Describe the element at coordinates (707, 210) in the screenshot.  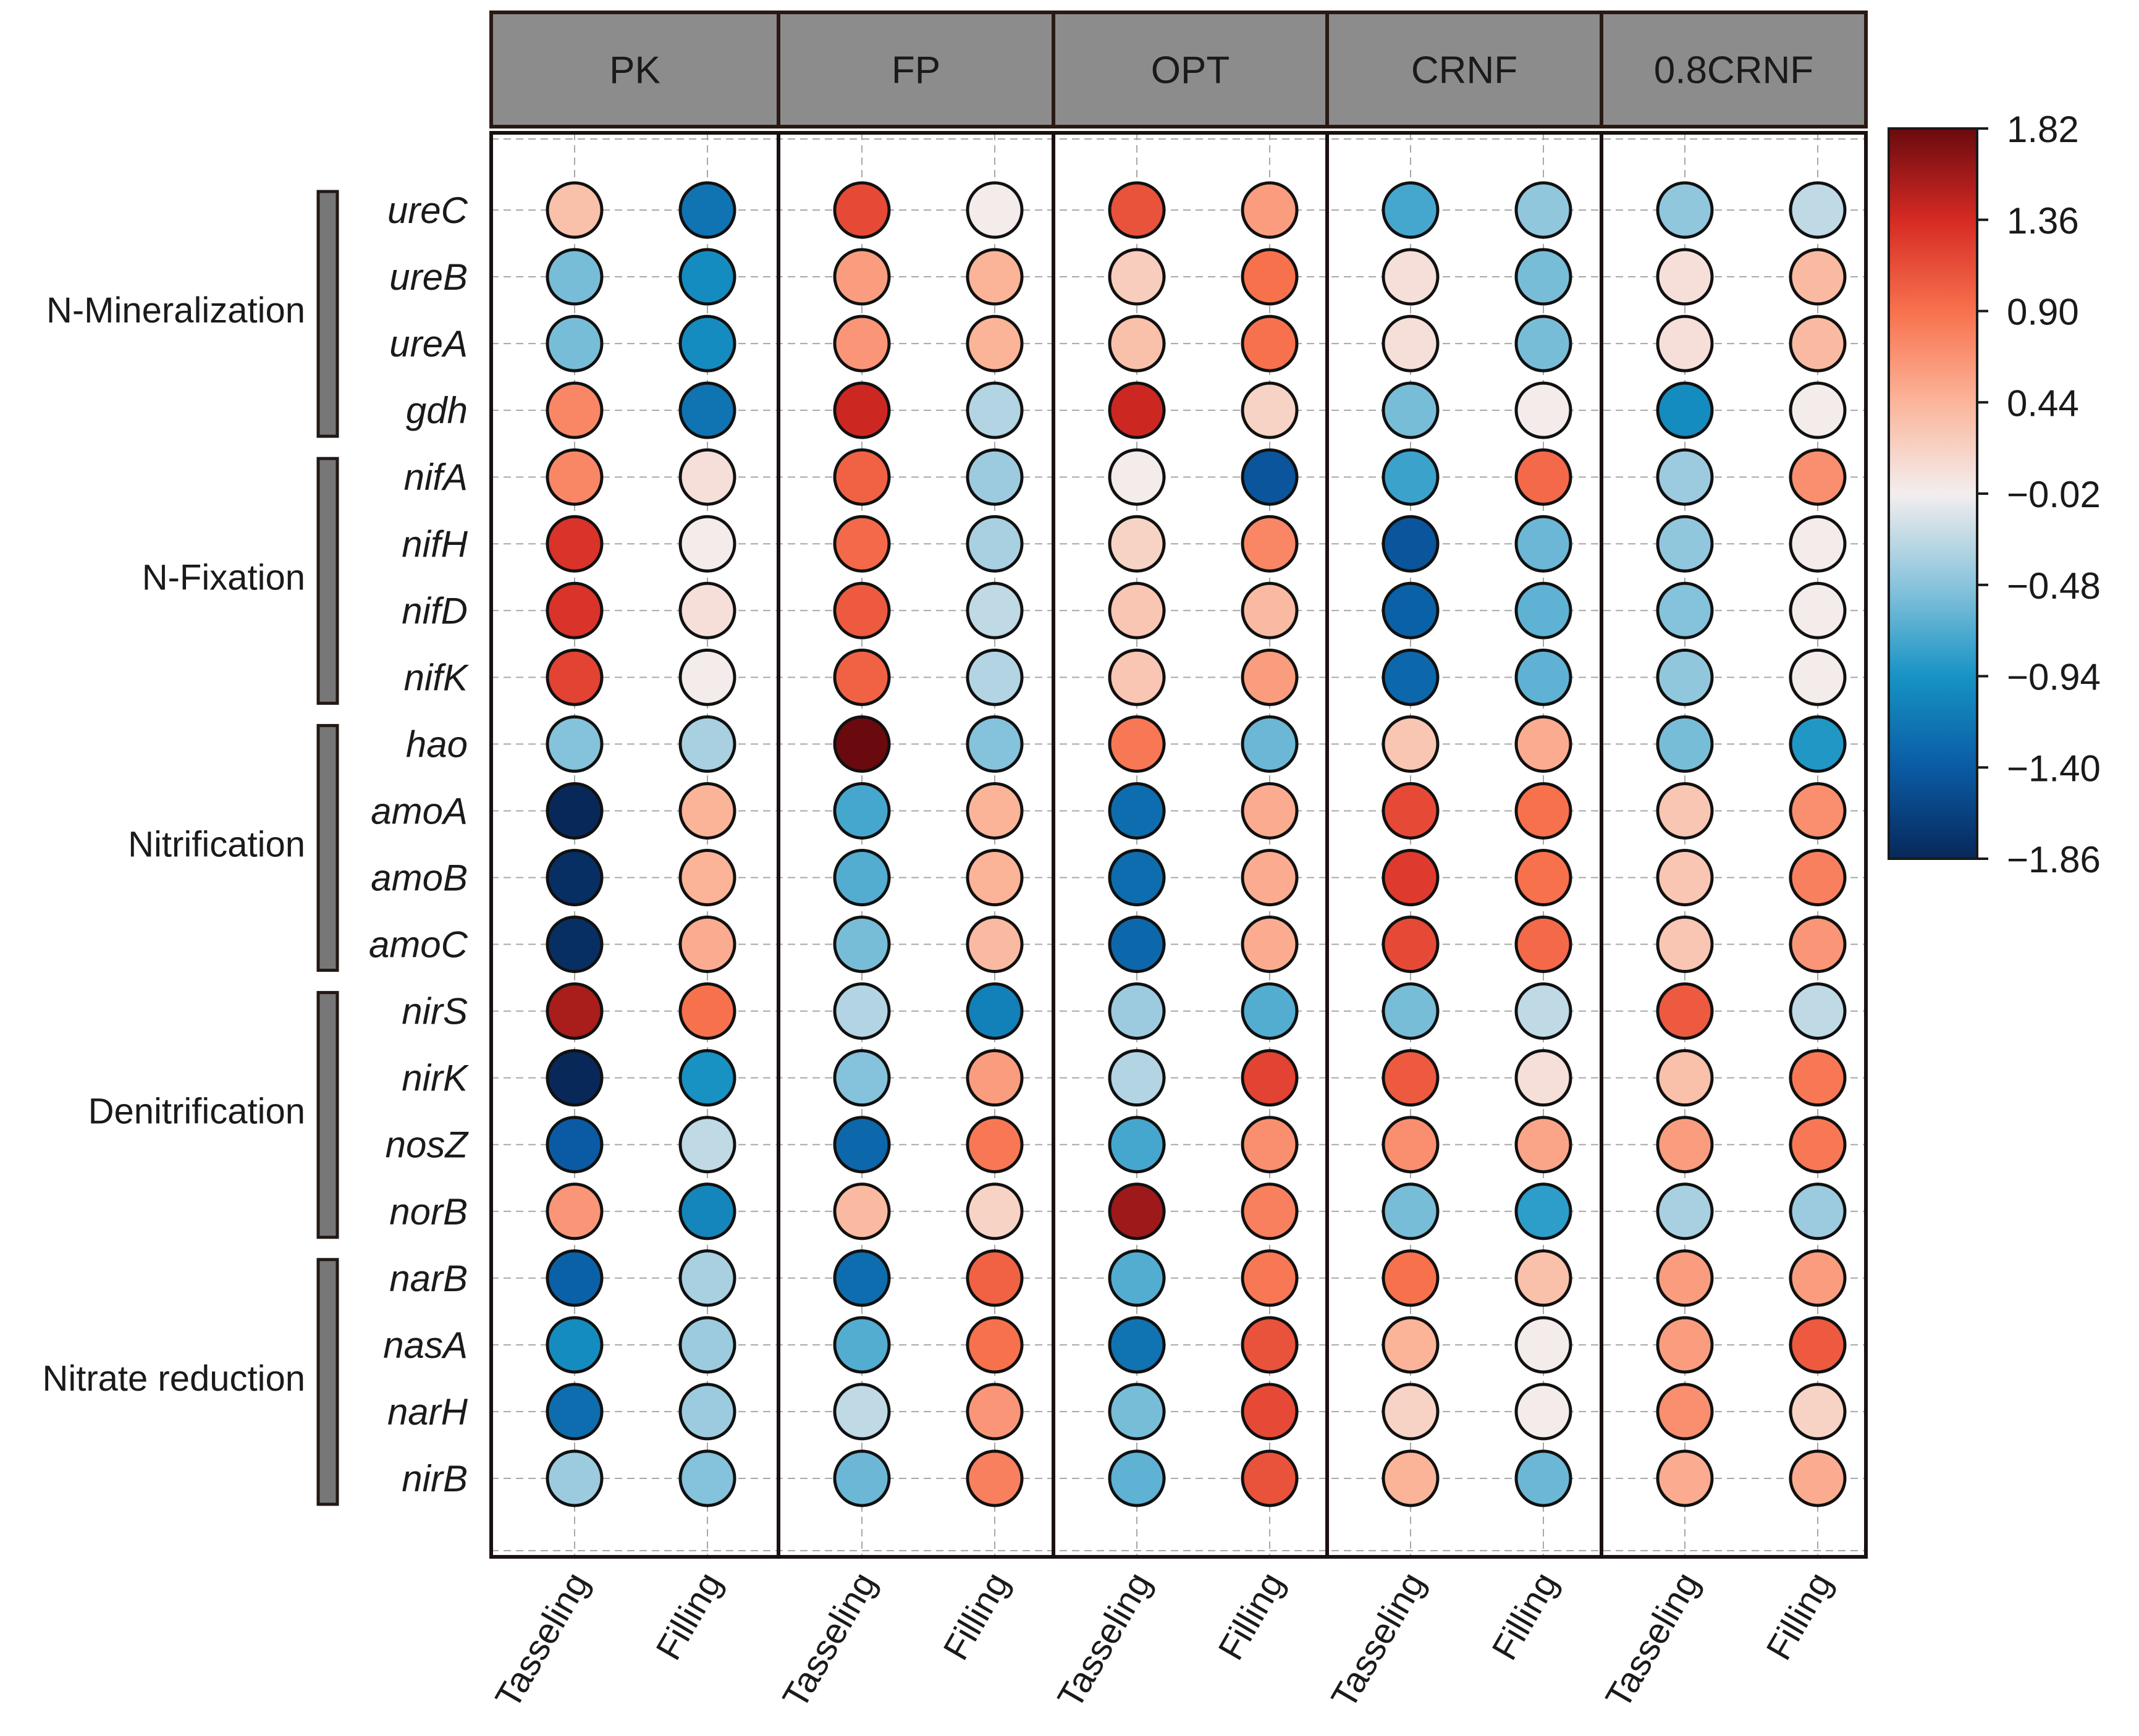
I see `dot-ureC-col1` at that location.